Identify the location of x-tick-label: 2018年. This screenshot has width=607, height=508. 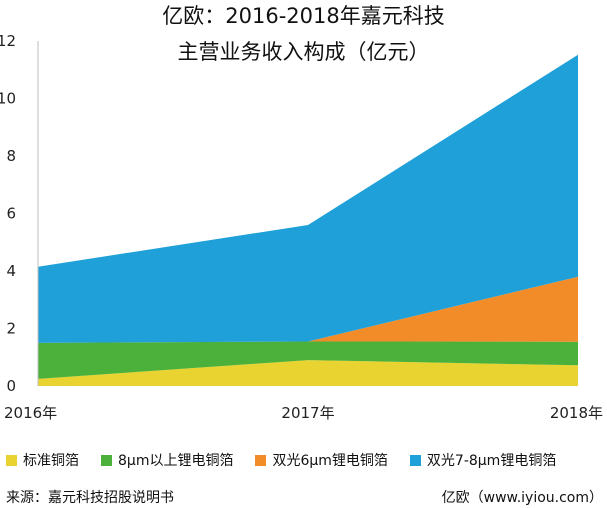
(576, 413).